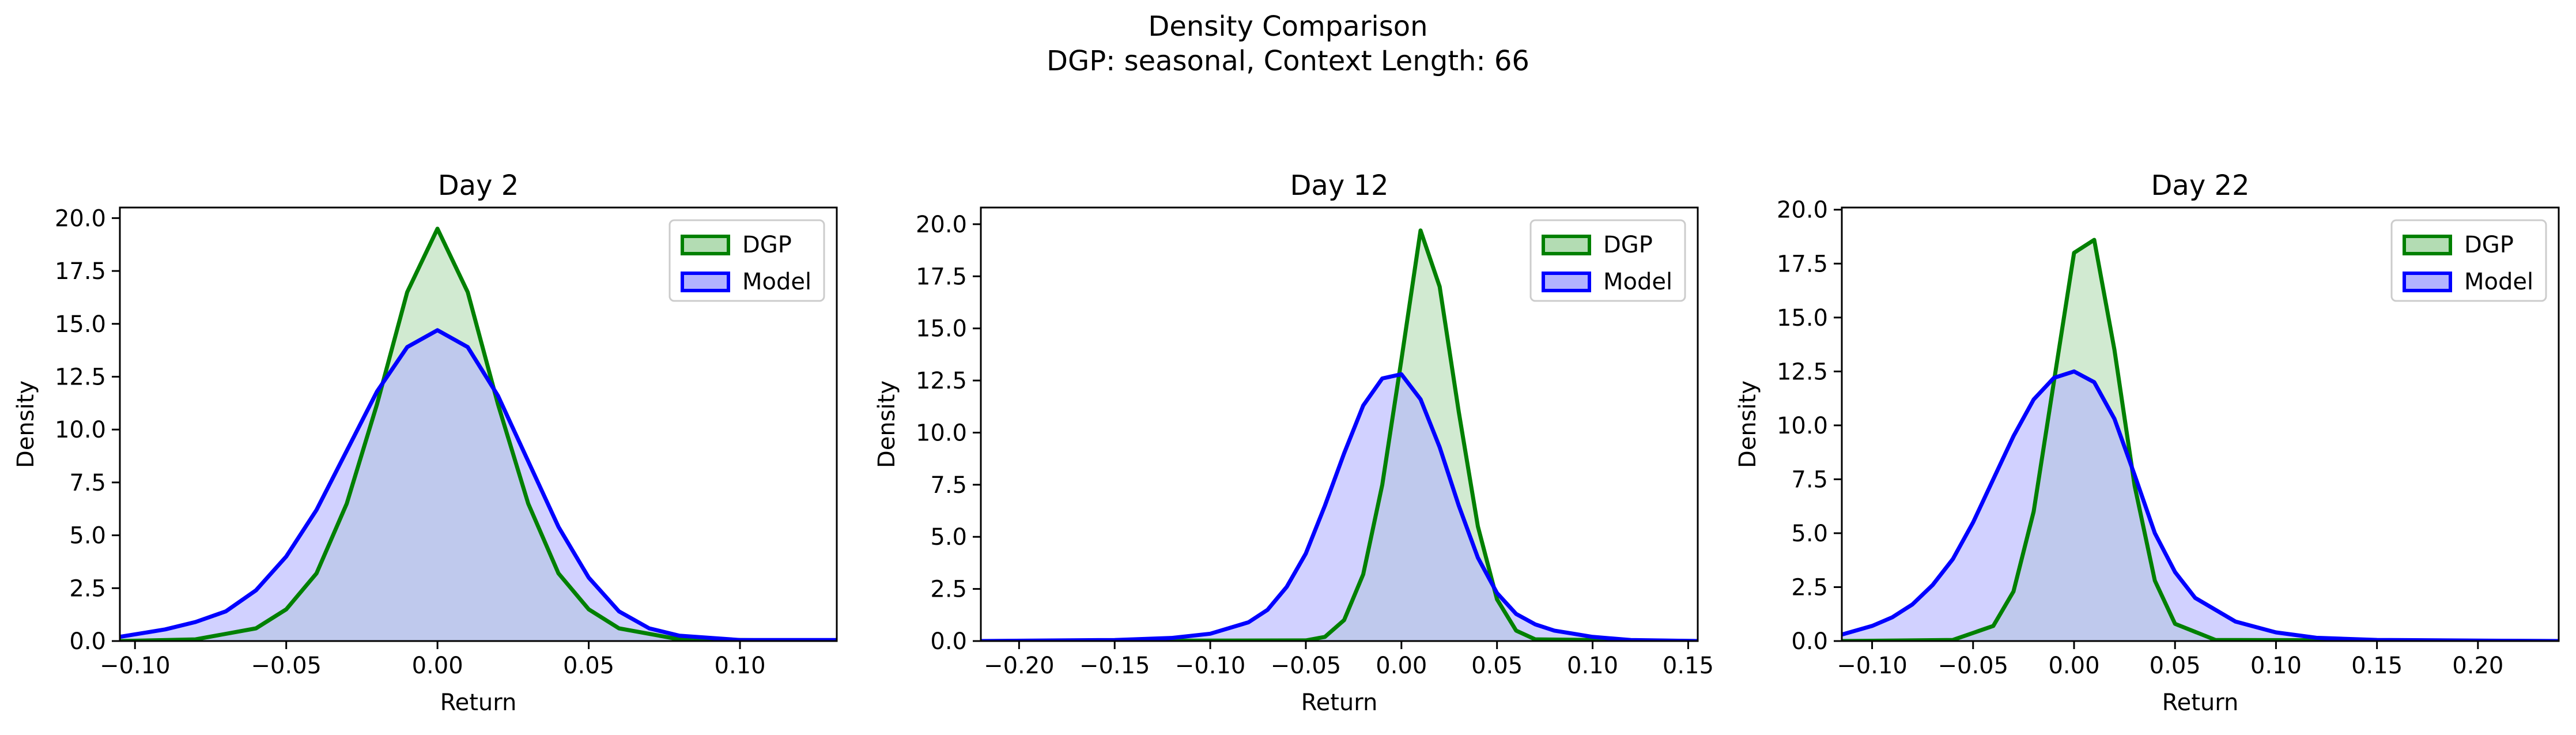 Image resolution: width=2576 pixels, height=735 pixels. What do you see at coordinates (2200, 185) in the screenshot?
I see `panel-title: Day 22` at bounding box center [2200, 185].